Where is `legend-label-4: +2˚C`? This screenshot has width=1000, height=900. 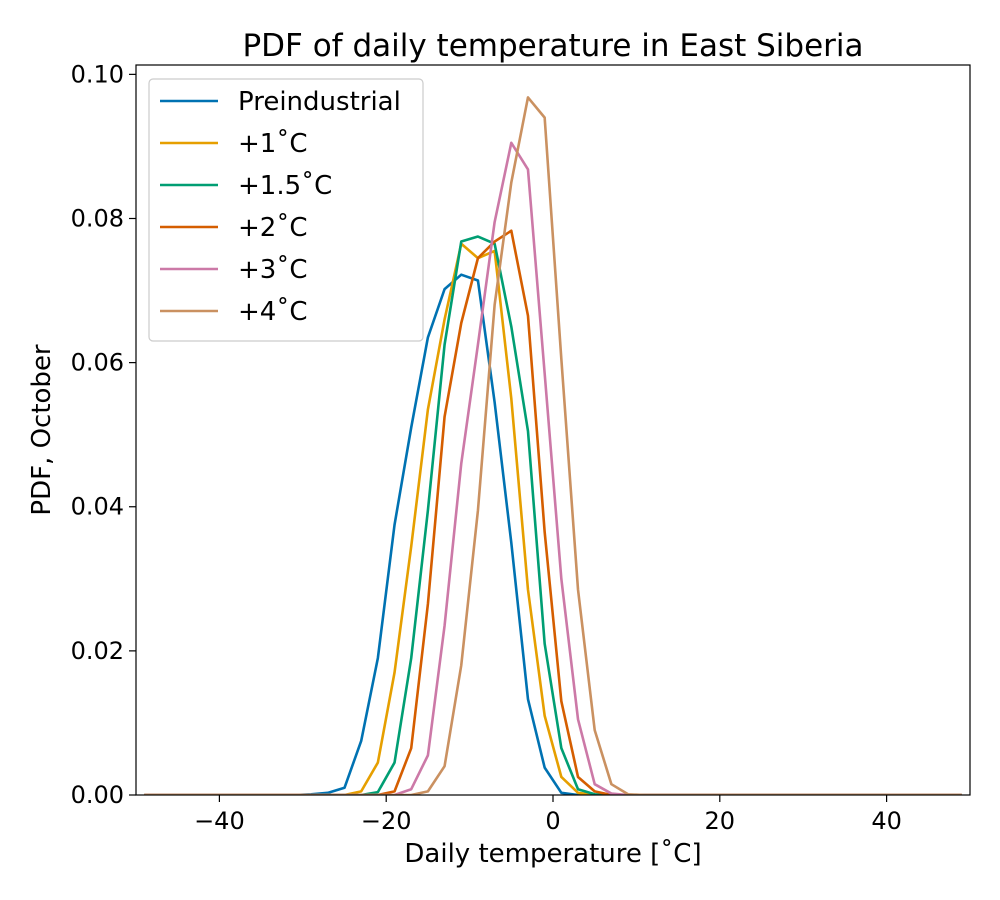 legend-label-4: +2˚C is located at coordinates (272, 228).